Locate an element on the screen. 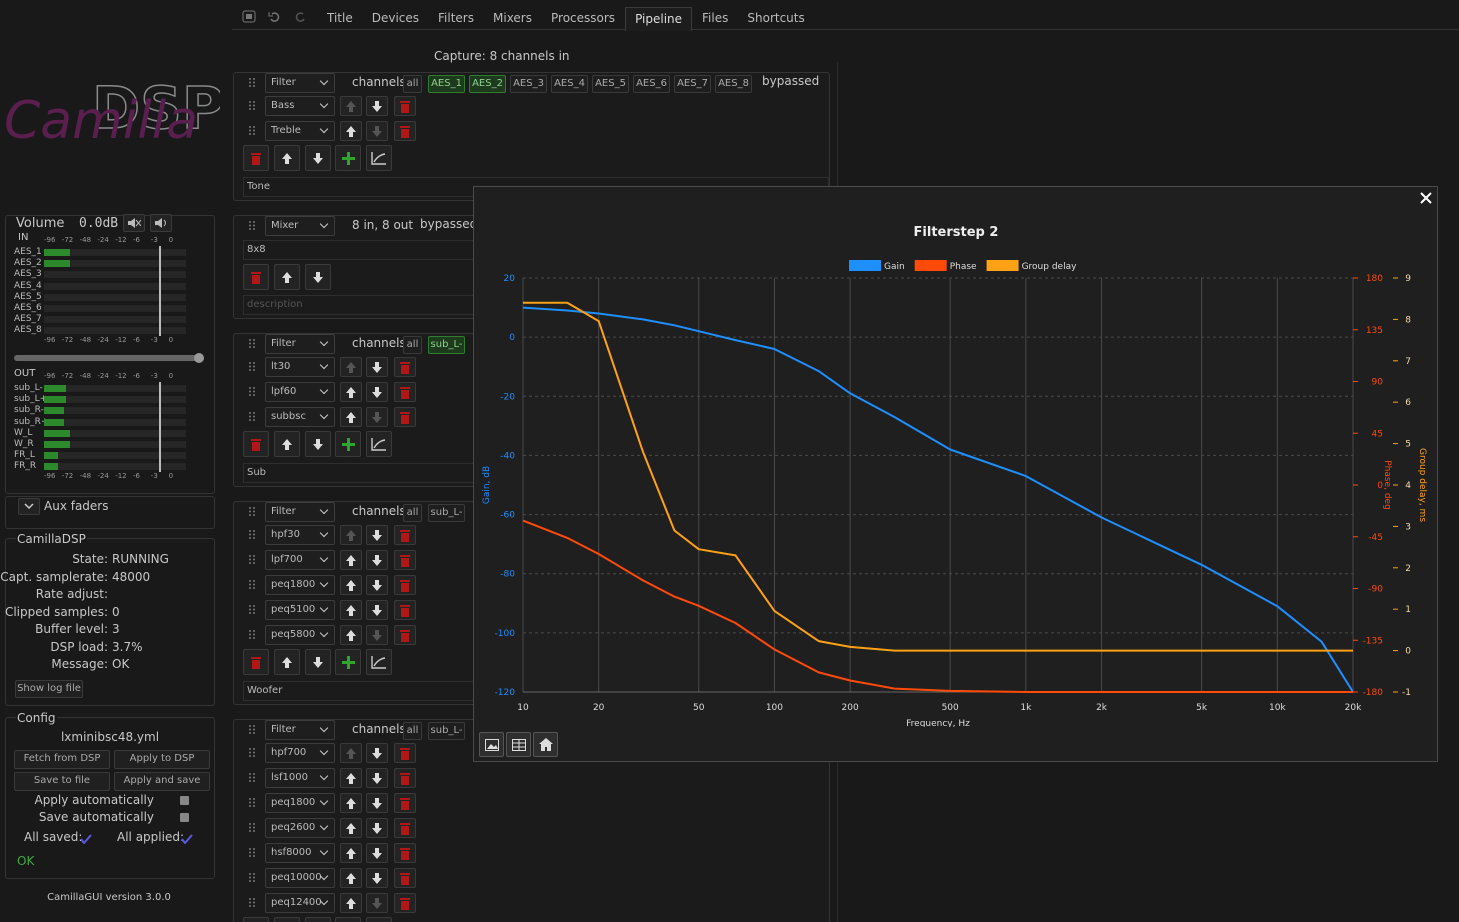  tab: Devices is located at coordinates (395, 18).